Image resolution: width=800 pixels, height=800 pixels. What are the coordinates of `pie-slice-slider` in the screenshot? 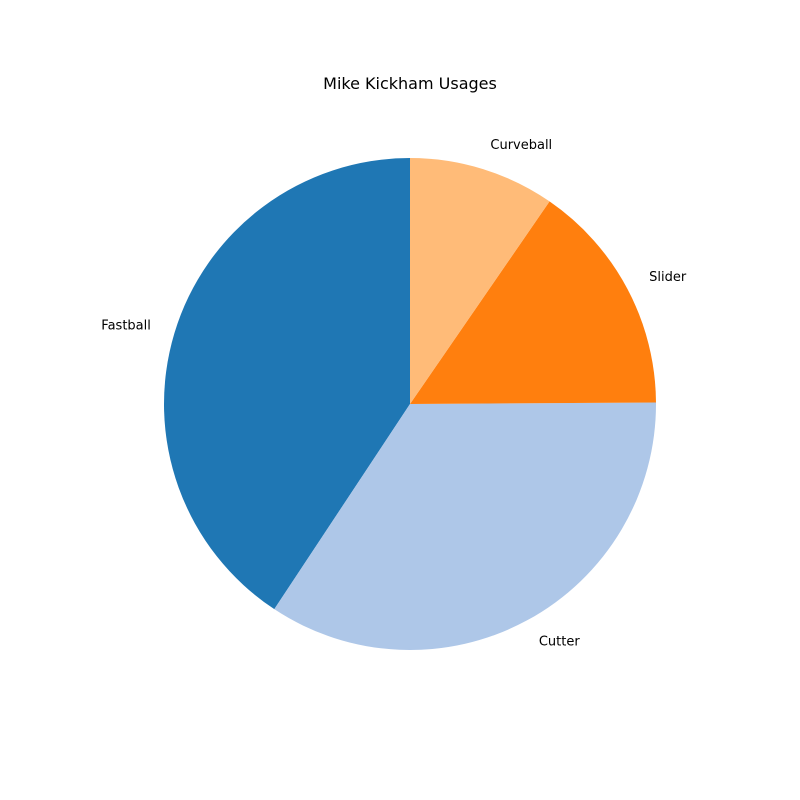 It's located at (533, 302).